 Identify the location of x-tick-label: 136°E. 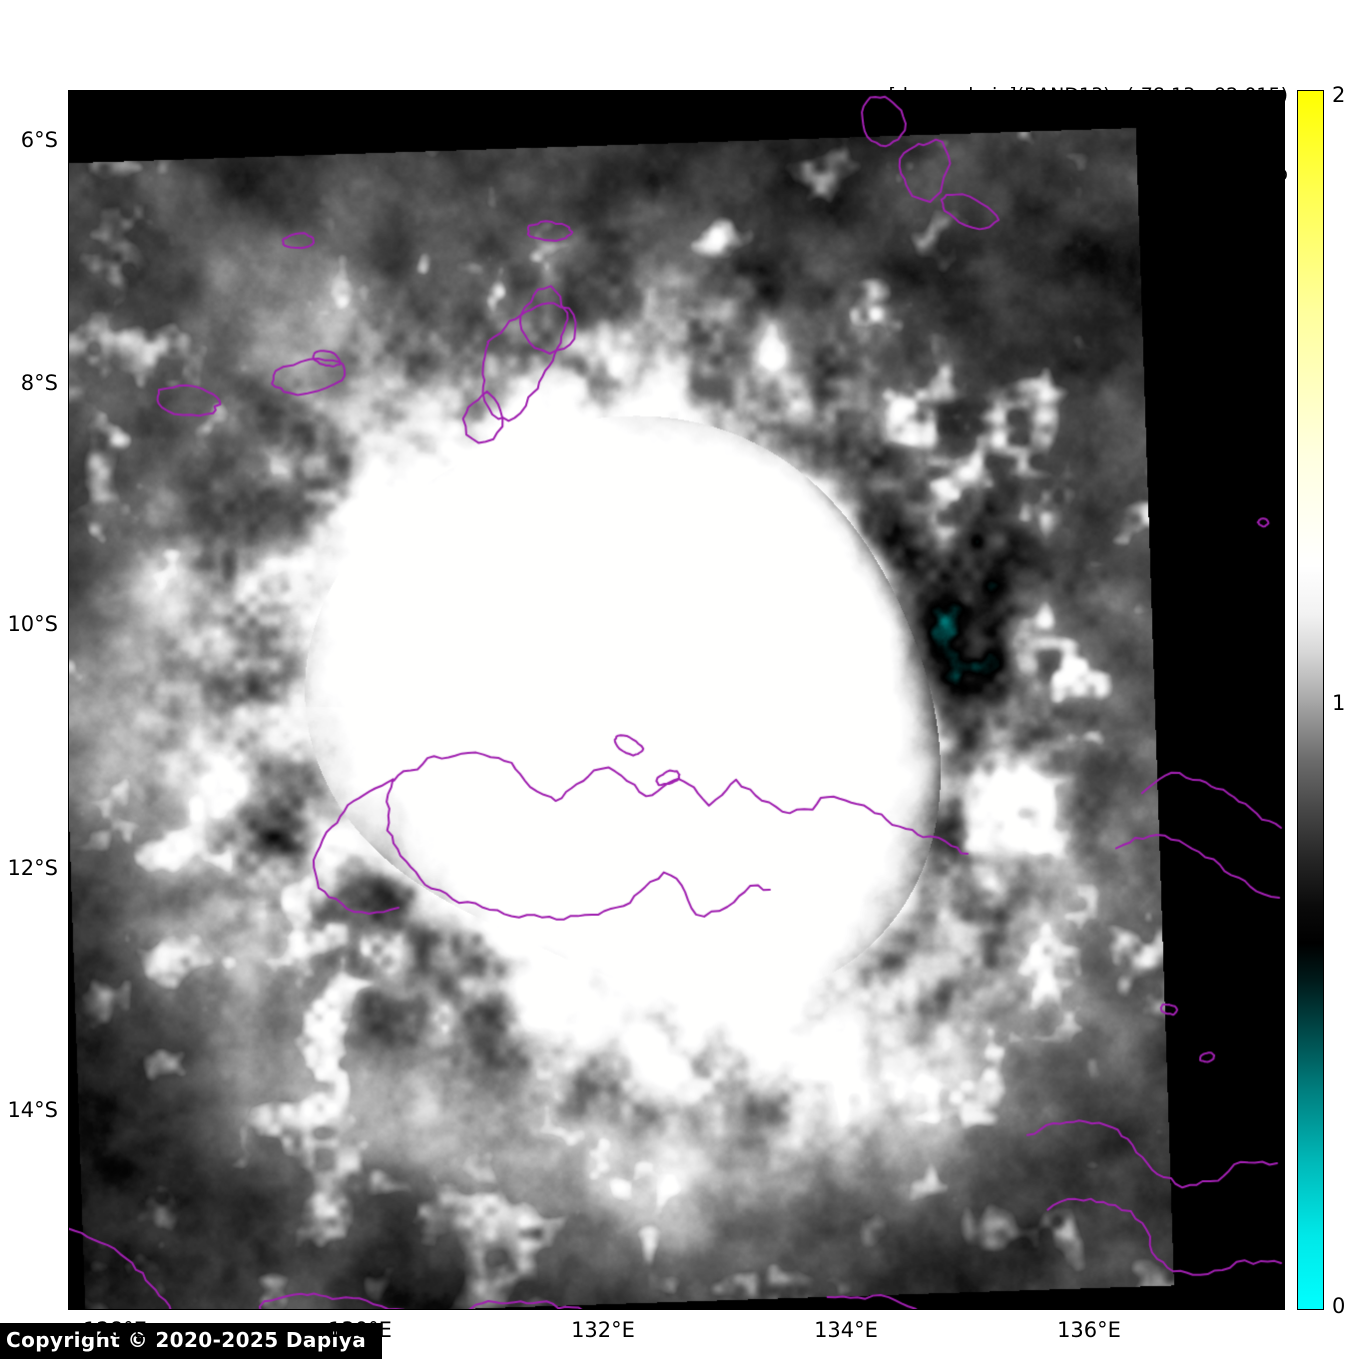
(1089, 1330).